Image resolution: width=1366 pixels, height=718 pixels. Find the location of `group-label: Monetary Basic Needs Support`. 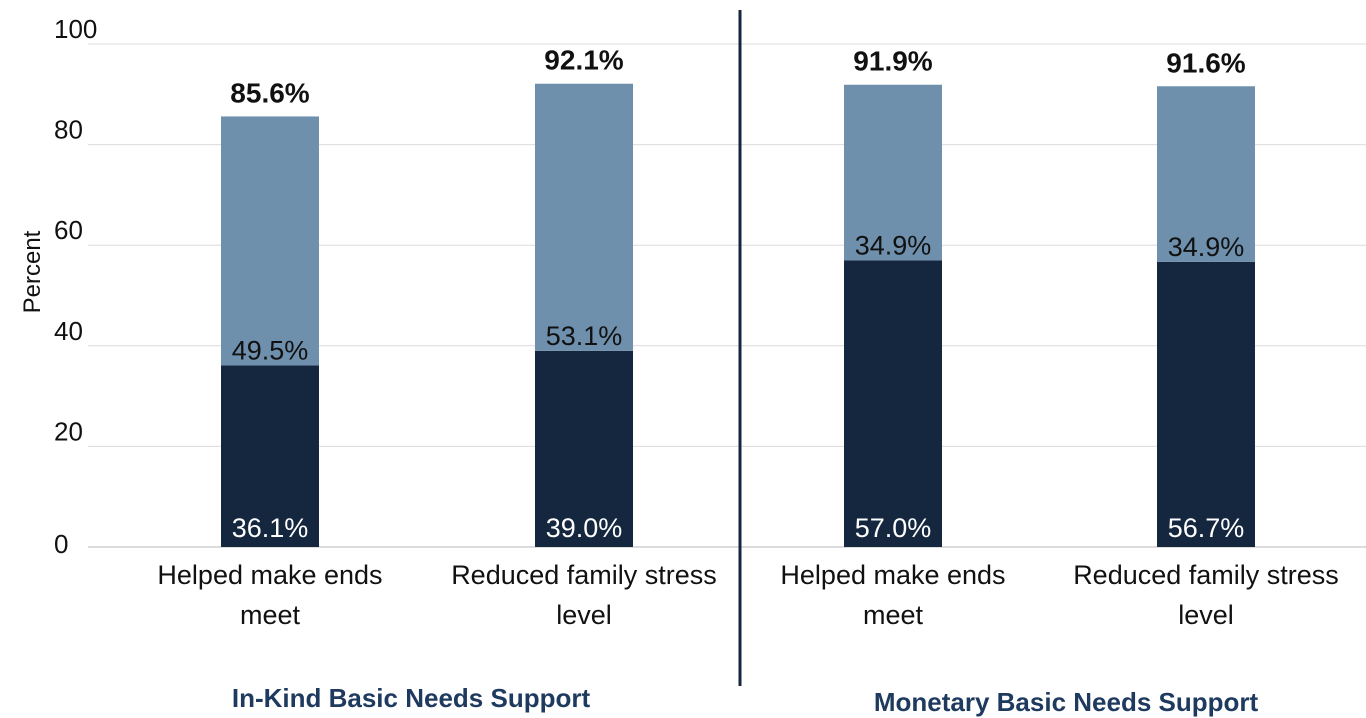

group-label: Monetary Basic Needs Support is located at coordinates (1066, 702).